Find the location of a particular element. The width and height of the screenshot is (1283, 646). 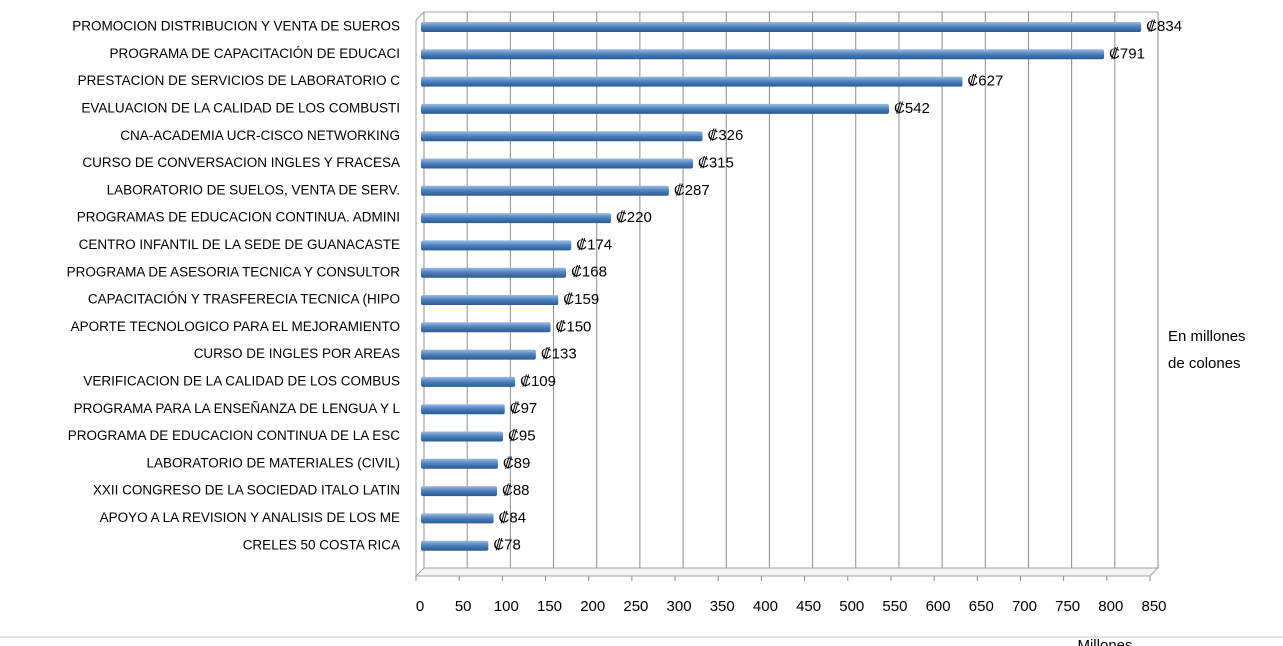

x-tick-label: 800 is located at coordinates (1110, 606).